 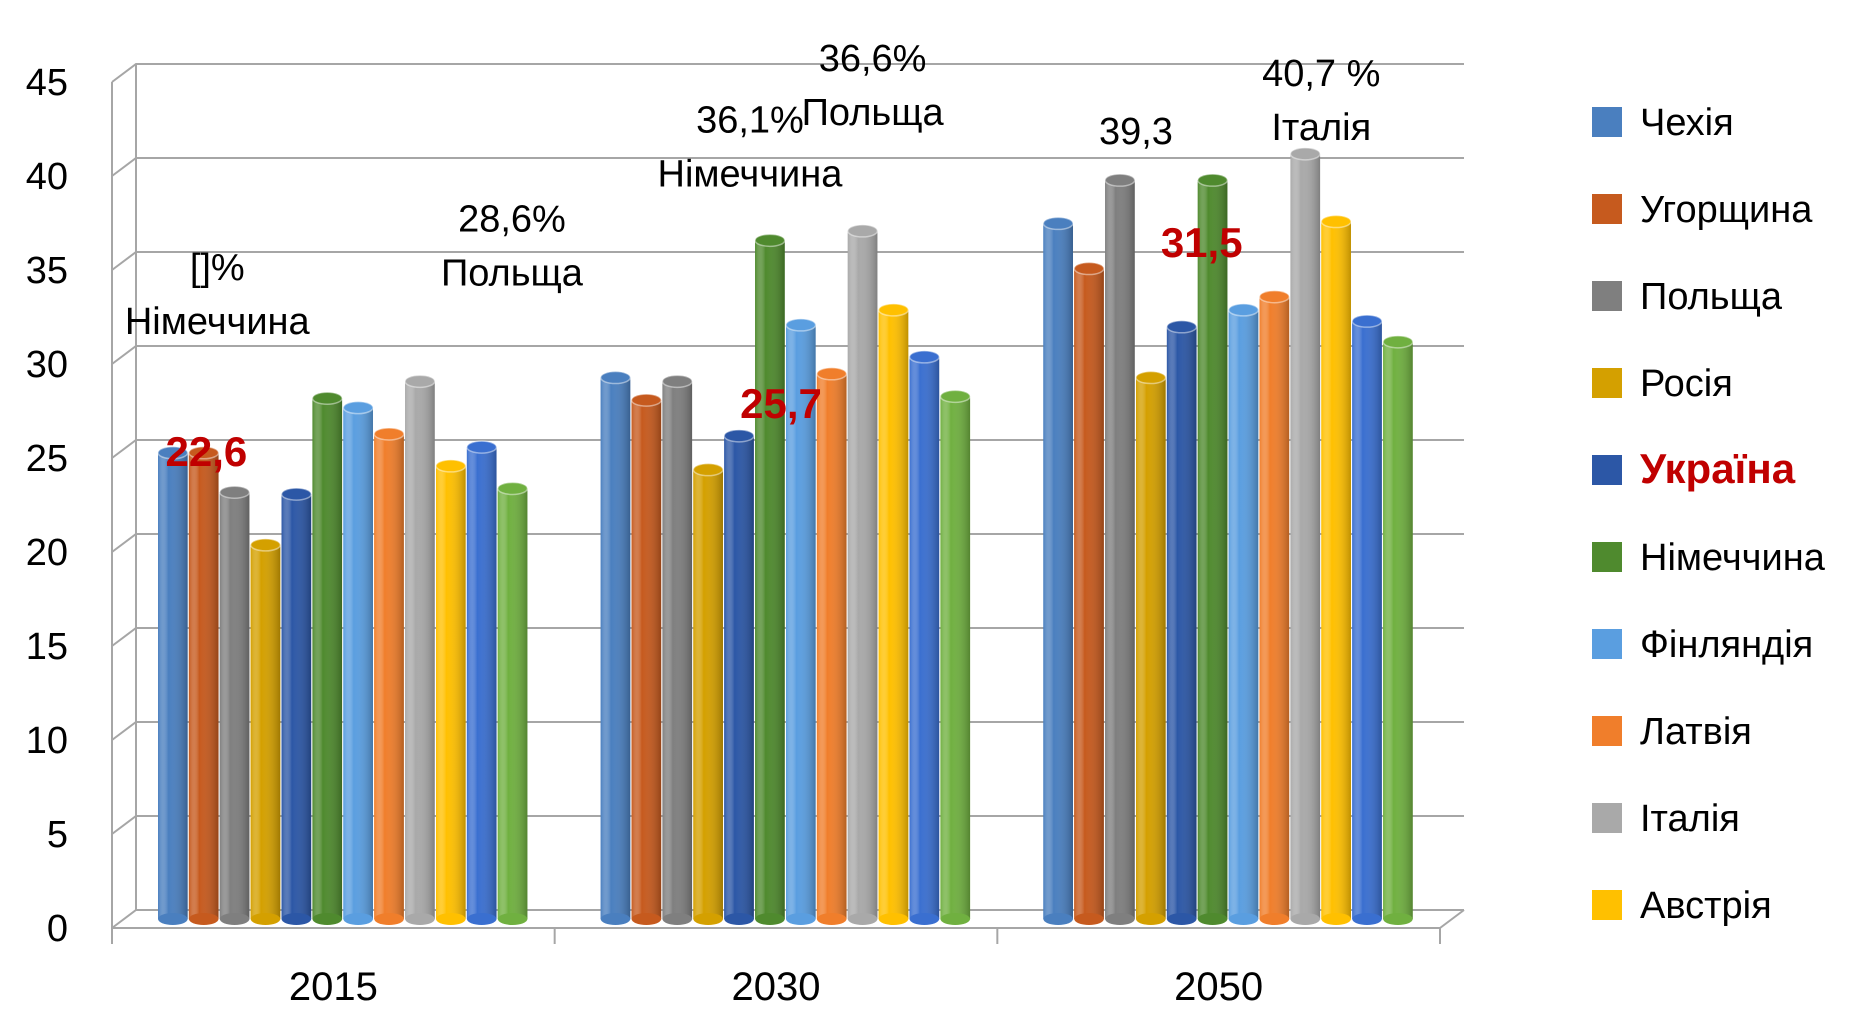 What do you see at coordinates (47, 553) in the screenshot?
I see `y-tick-label-20: 20` at bounding box center [47, 553].